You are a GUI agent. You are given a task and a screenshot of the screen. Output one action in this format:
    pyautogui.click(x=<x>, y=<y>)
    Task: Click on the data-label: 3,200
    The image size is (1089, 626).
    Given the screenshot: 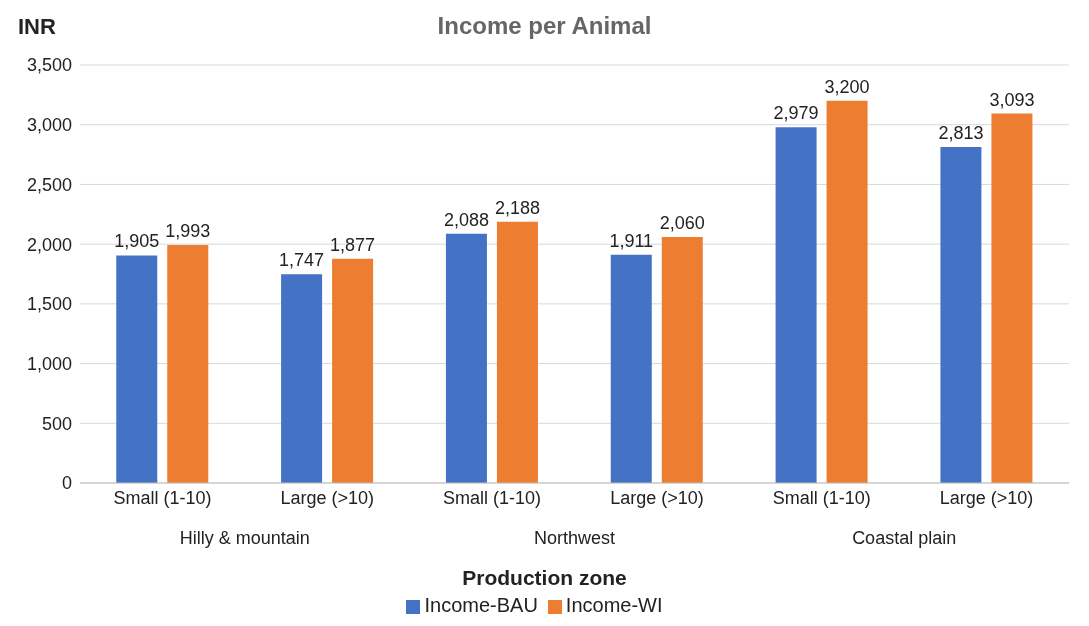 What is the action you would take?
    pyautogui.click(x=847, y=86)
    